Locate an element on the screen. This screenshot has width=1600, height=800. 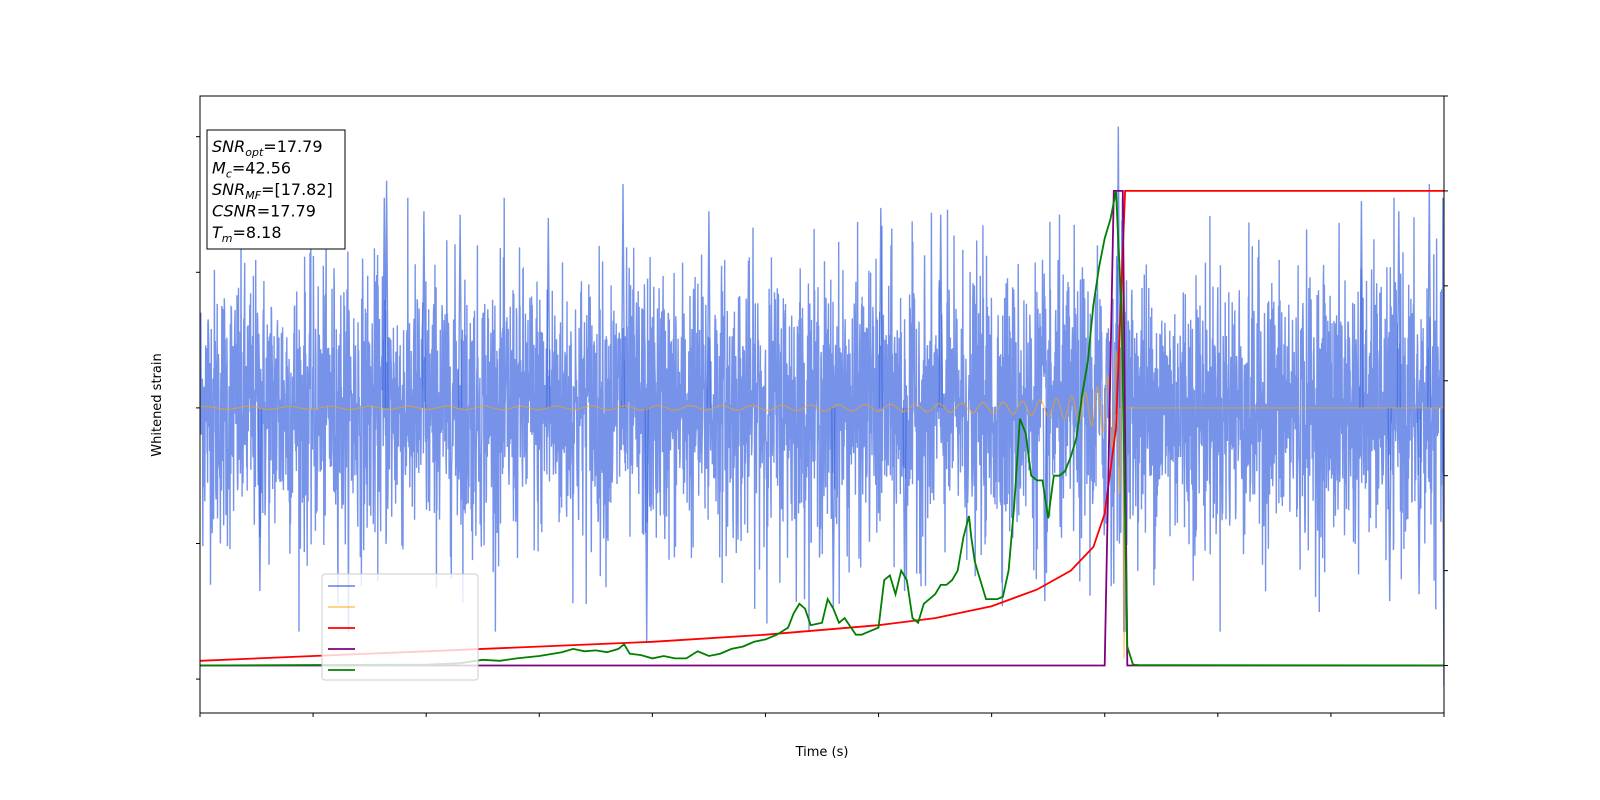
legend-frame is located at coordinates (400, 627).